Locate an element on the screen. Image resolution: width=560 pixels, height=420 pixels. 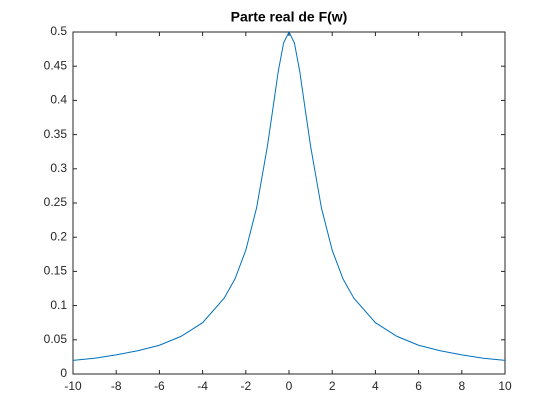
x-tick-label: -2 is located at coordinates (245, 386).